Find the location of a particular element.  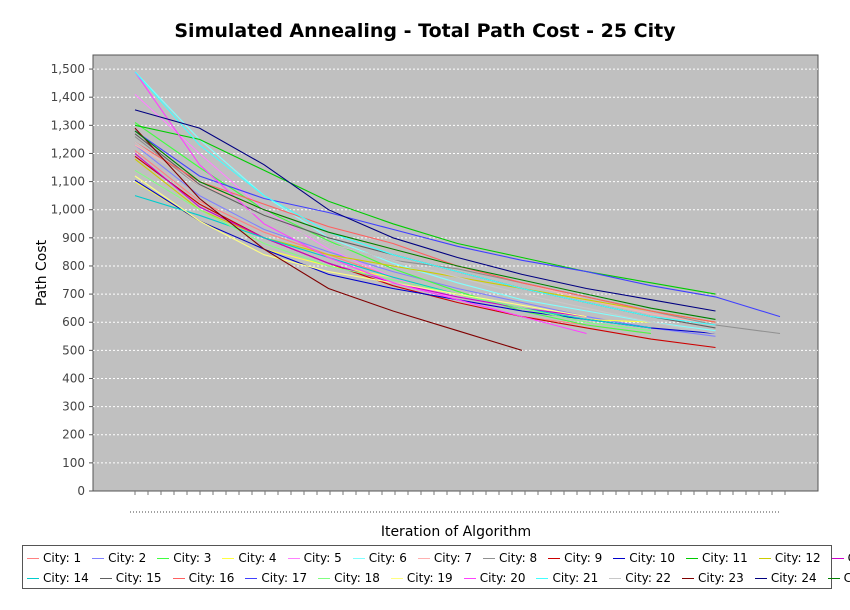

legend-label: City: 9 is located at coordinates (583, 558).